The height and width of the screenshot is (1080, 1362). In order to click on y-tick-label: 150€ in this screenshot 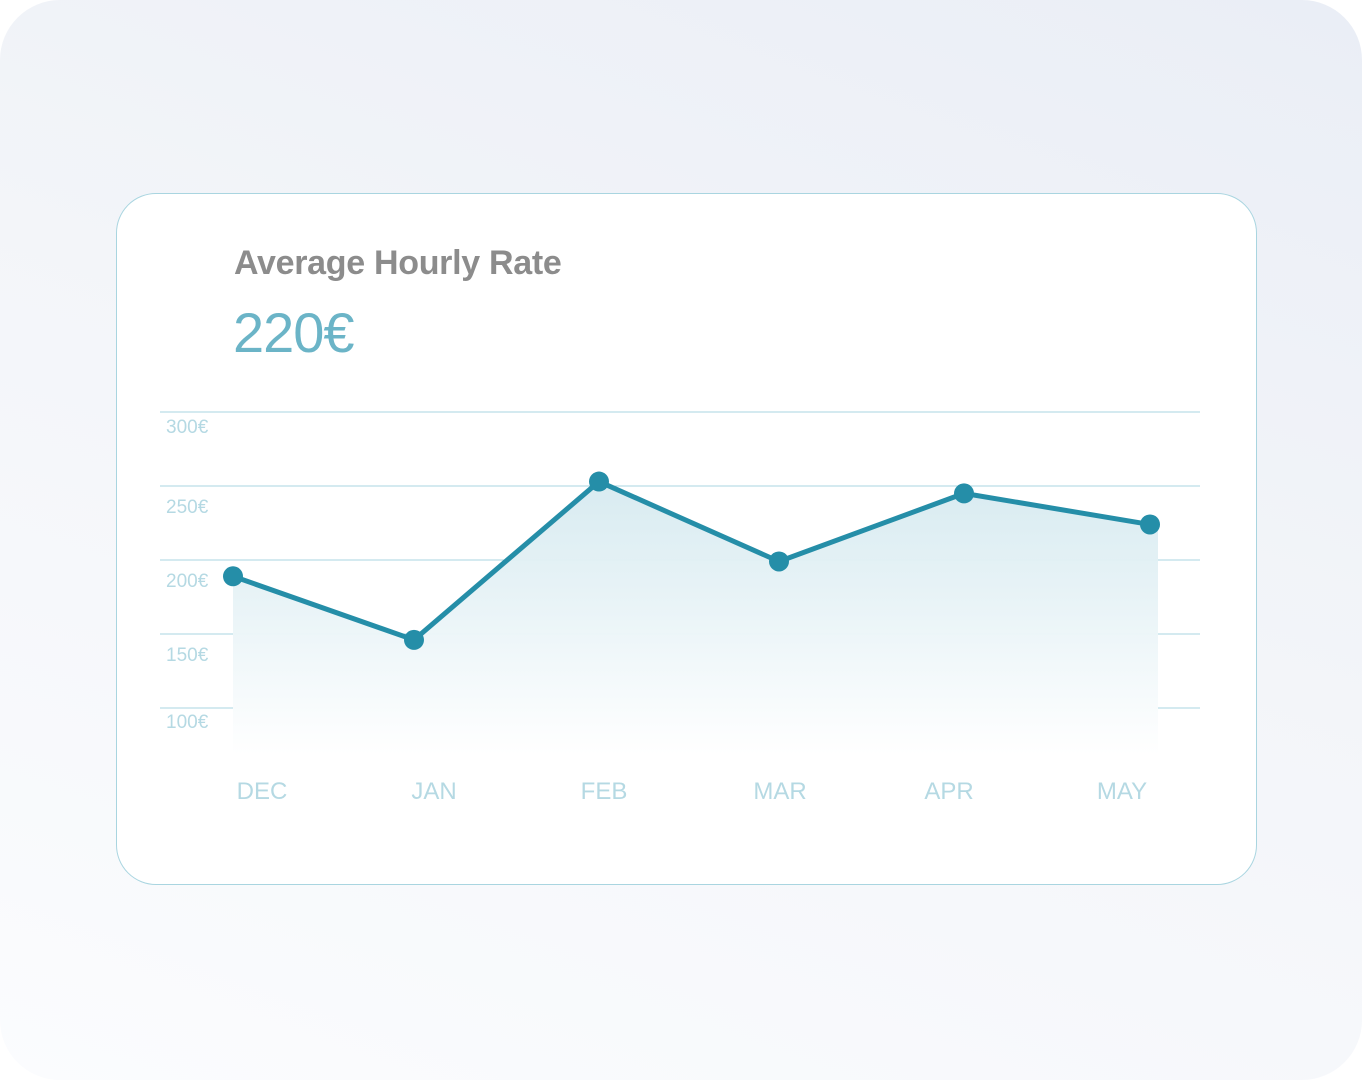, I will do `click(187, 655)`.